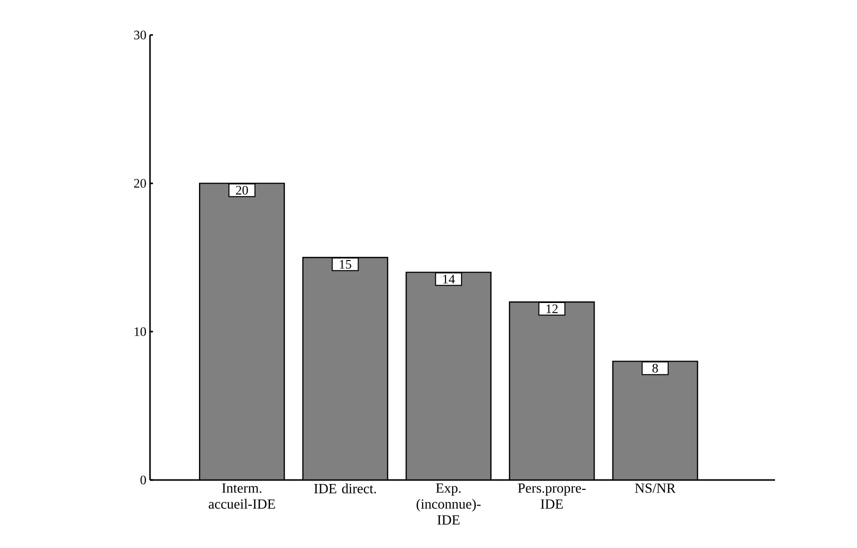 This screenshot has height=548, width=857. I want to click on data-label: 15, so click(346, 264).